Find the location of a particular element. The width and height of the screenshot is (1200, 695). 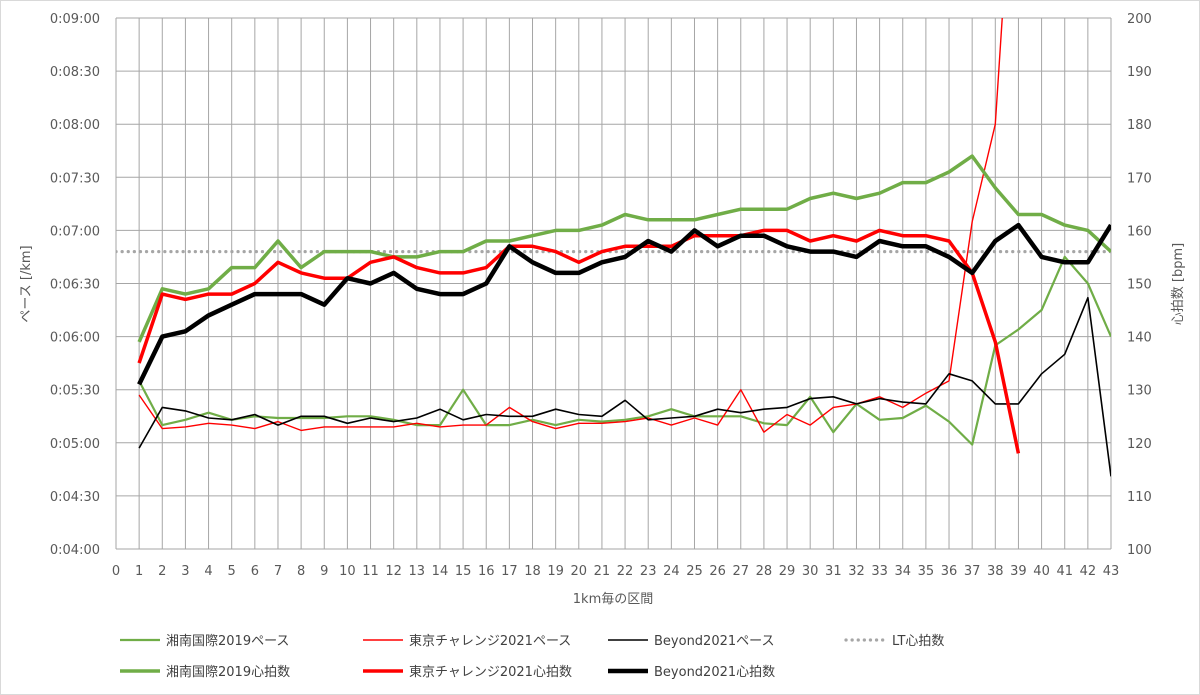

right-tick-label: 170 is located at coordinates (1139, 178).